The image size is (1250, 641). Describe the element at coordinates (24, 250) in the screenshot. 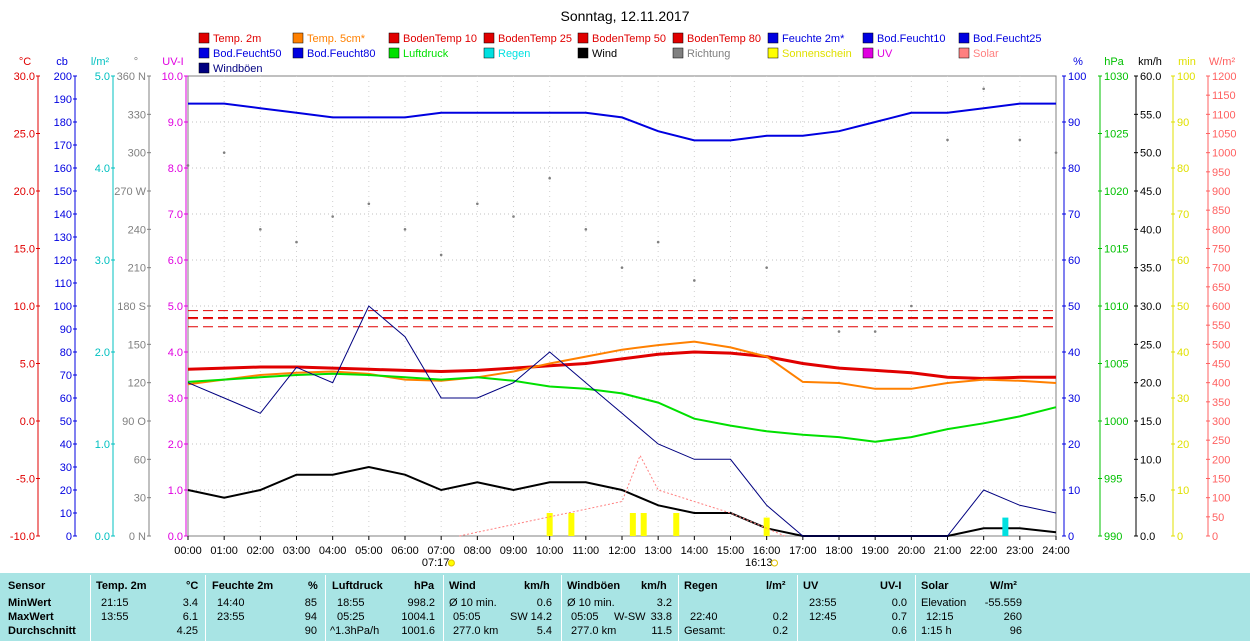

I see `axis-tick-label: 15.0` at that location.